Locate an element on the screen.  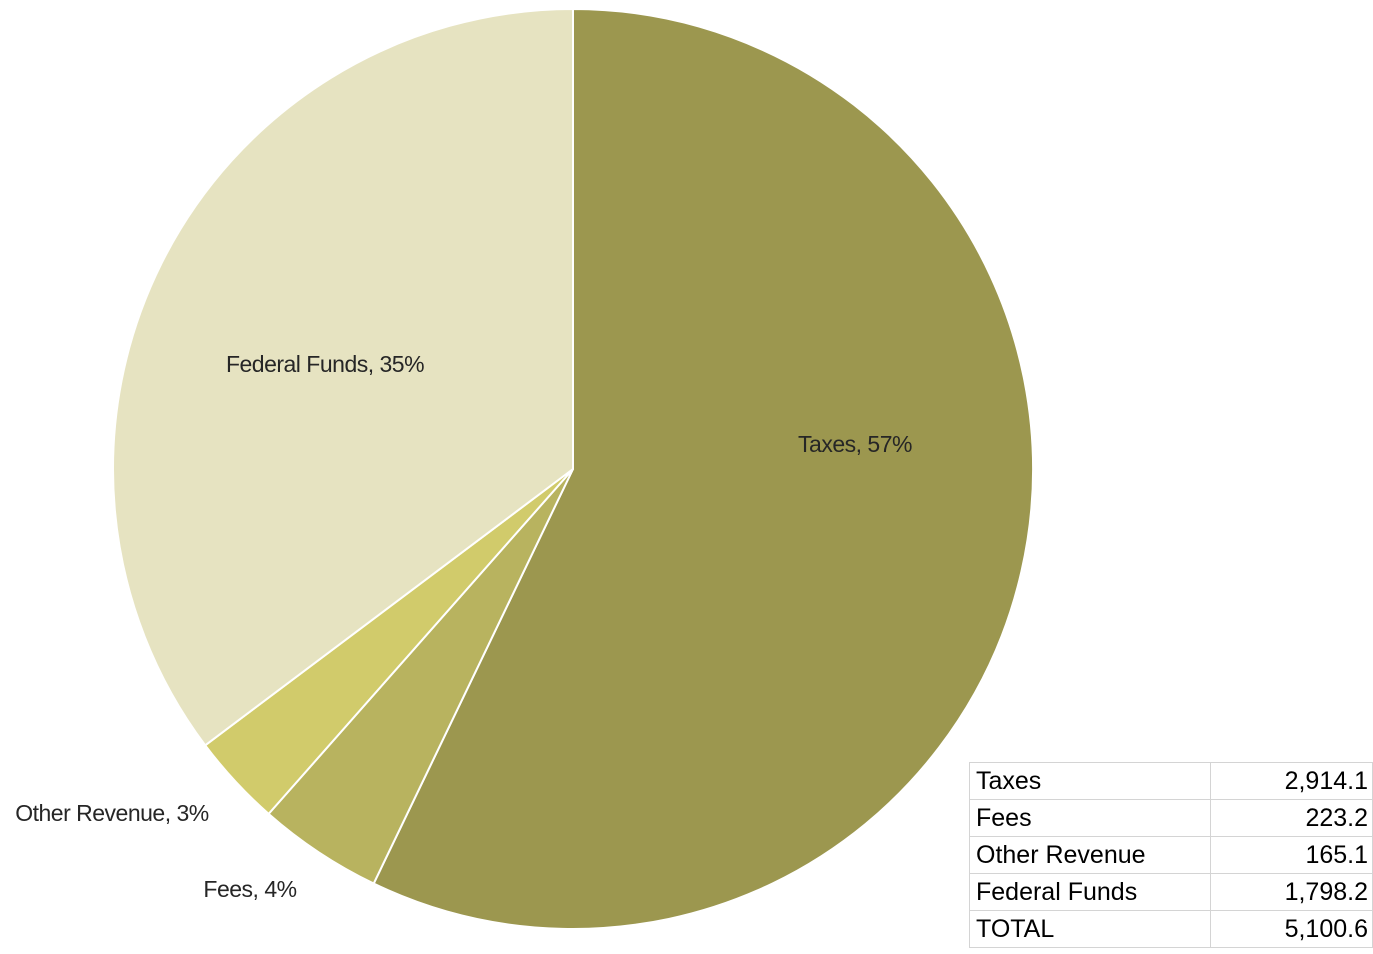
table-row: Taxes 2,914.1 is located at coordinates (1171, 781).